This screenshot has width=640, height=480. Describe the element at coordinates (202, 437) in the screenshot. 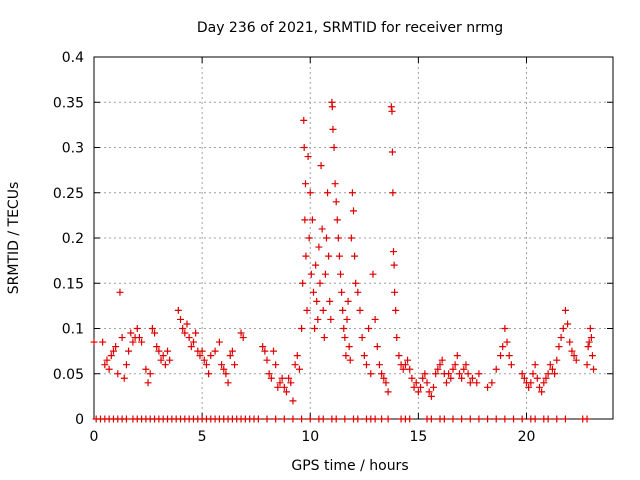

I see `x-tick-label: 5` at that location.